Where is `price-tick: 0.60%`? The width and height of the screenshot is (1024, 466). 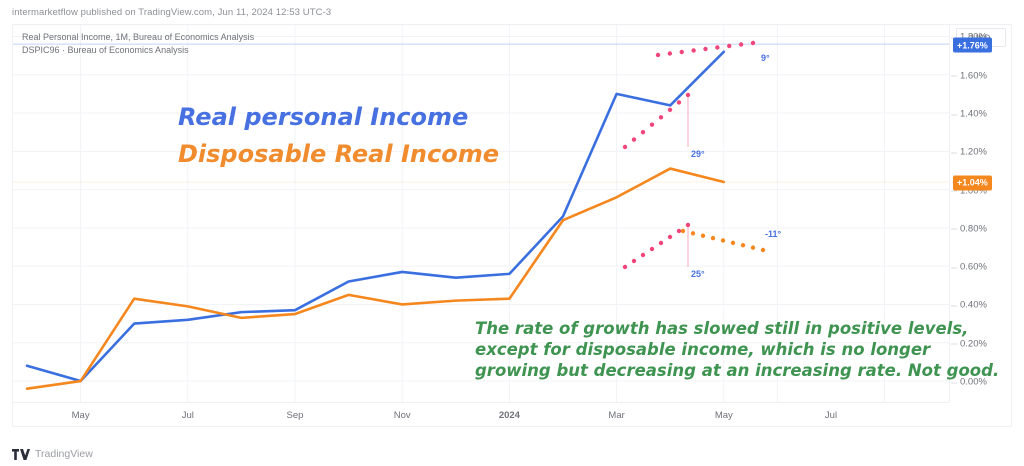
price-tick: 0.60% is located at coordinates (969, 267).